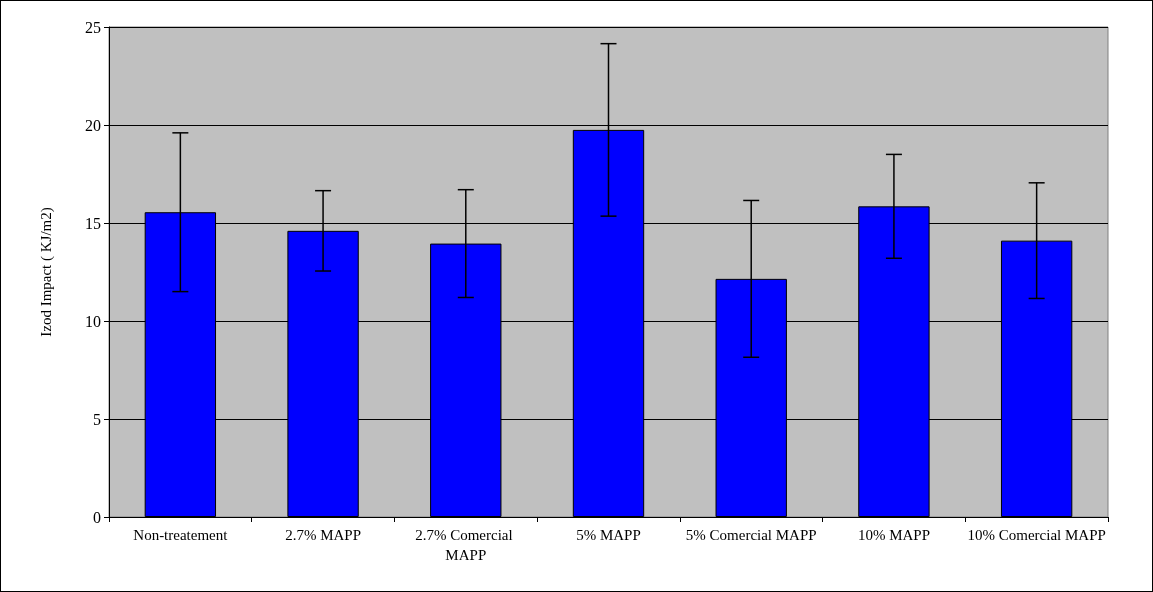 The height and width of the screenshot is (592, 1153). I want to click on y-tick-label: 0, so click(97, 517).